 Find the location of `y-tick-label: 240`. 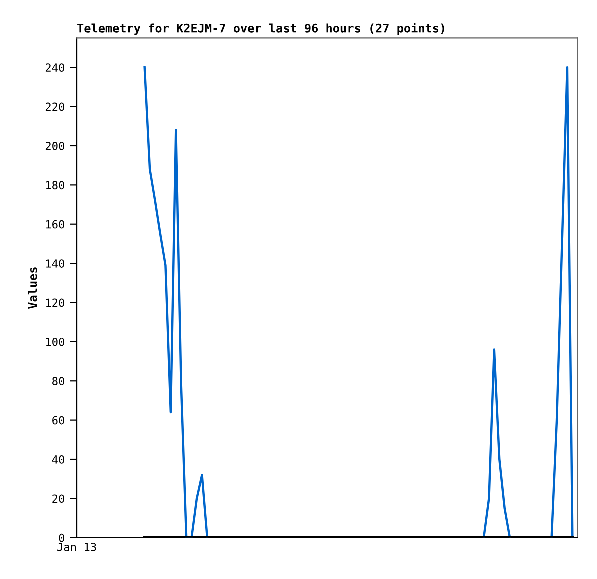

y-tick-label: 240 is located at coordinates (55, 68).